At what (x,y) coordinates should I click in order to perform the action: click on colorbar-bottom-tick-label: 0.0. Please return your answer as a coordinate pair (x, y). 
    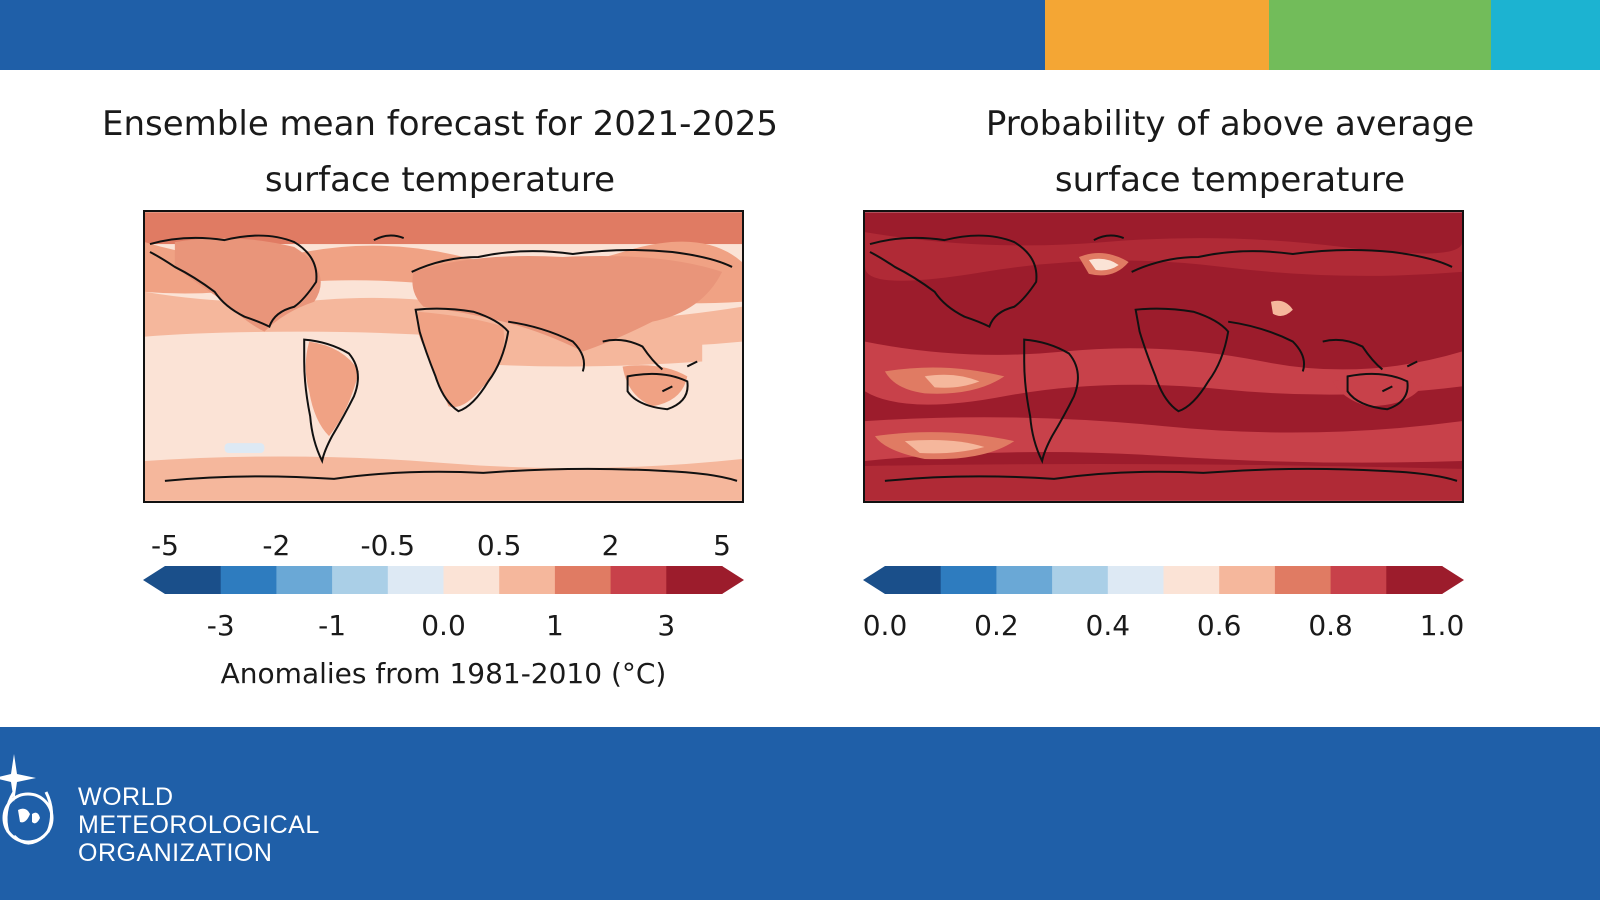
    Looking at the image, I should click on (443, 625).